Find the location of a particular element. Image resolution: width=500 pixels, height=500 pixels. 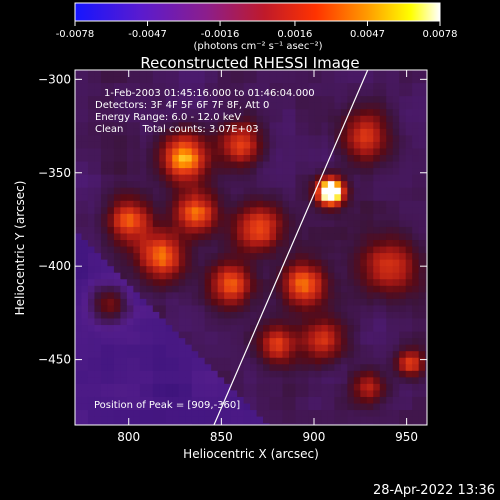

x-axis-label: Heliocentric X (arcsec) is located at coordinates (251, 454).